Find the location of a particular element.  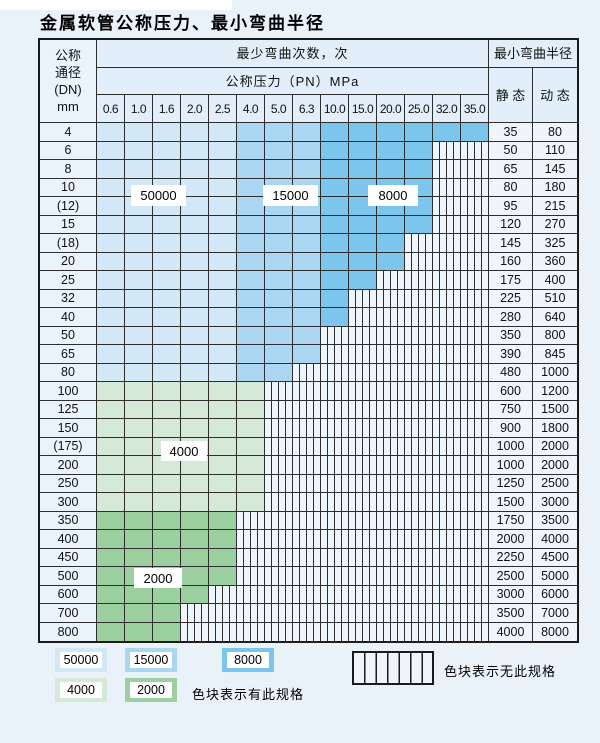

pressure-col-header: 2.5 is located at coordinates (223, 109).